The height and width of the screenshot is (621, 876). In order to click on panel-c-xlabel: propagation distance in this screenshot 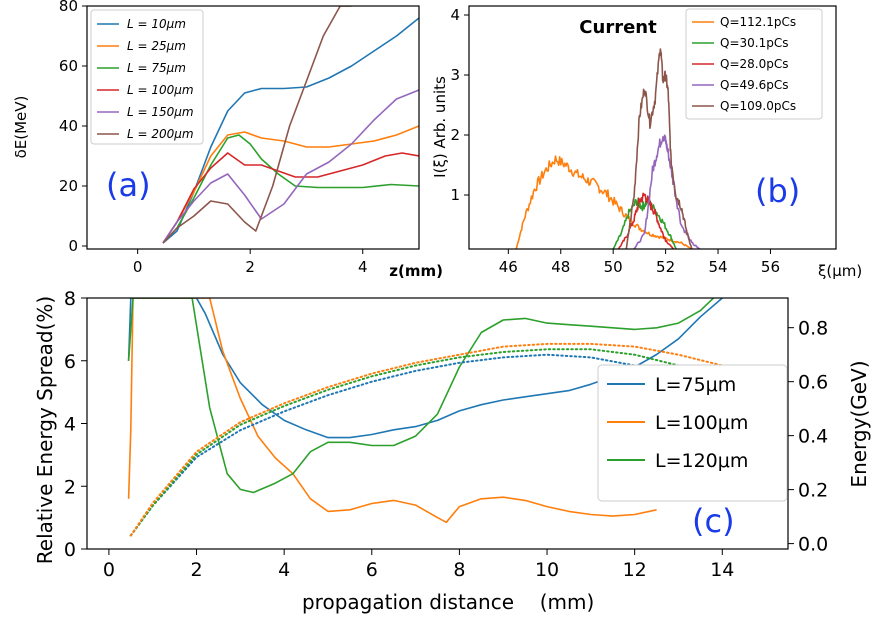, I will do `click(408, 602)`.